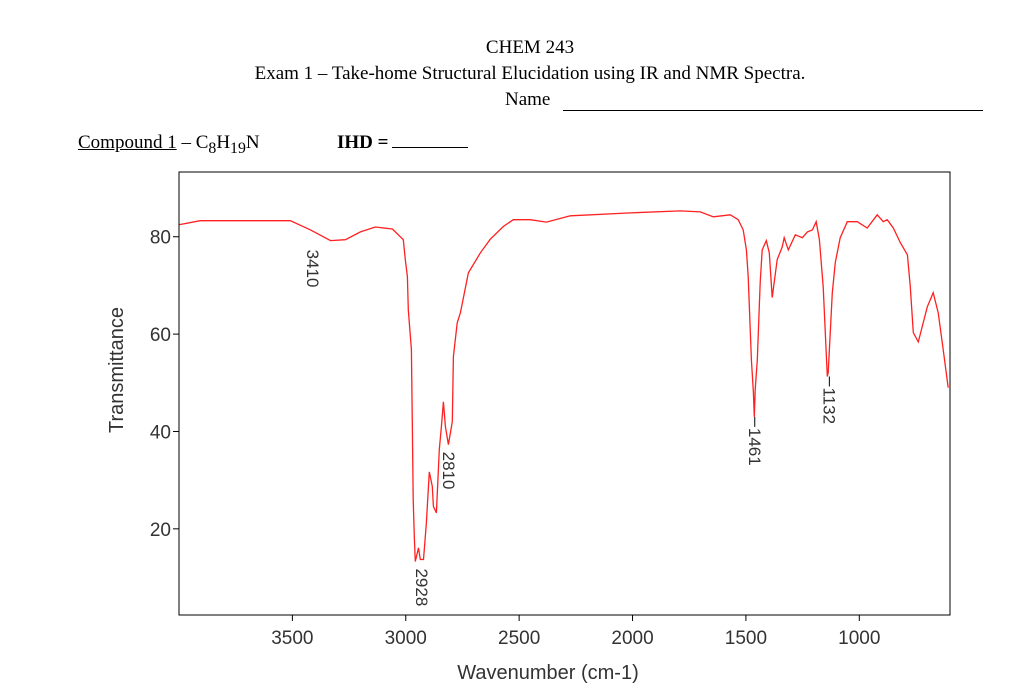 Image resolution: width=1024 pixels, height=691 pixels. I want to click on y-axis-label: Transmittance, so click(117, 370).